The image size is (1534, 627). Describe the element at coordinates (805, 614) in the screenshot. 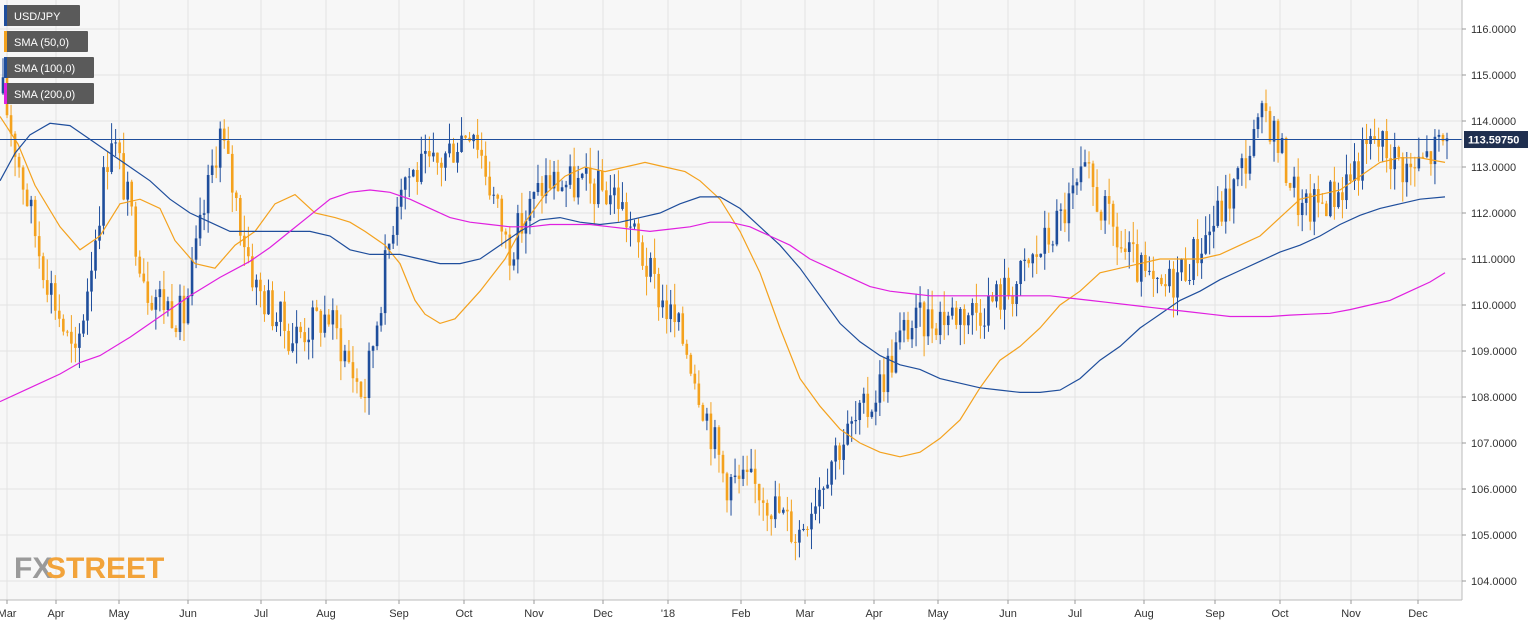

I see `x-tick-label: Mar` at that location.